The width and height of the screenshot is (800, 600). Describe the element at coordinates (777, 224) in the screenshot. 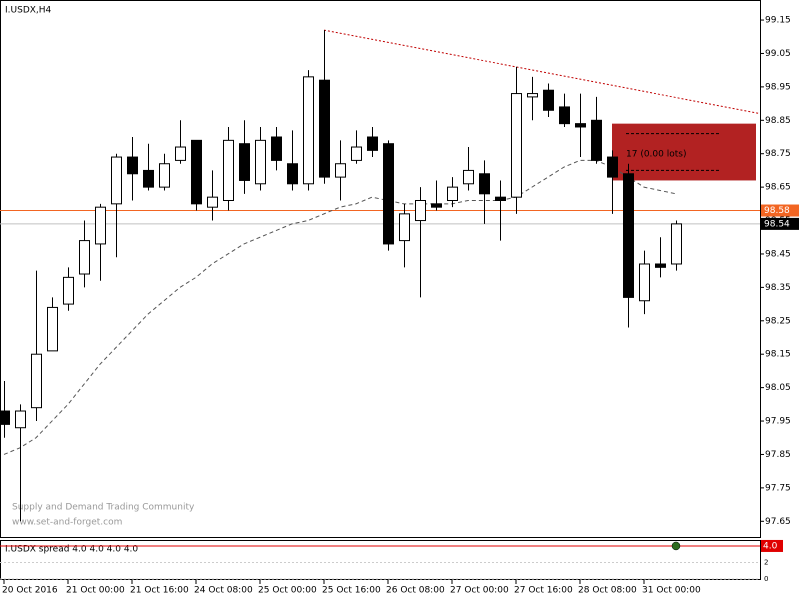

I see `price-label: 98.54` at that location.